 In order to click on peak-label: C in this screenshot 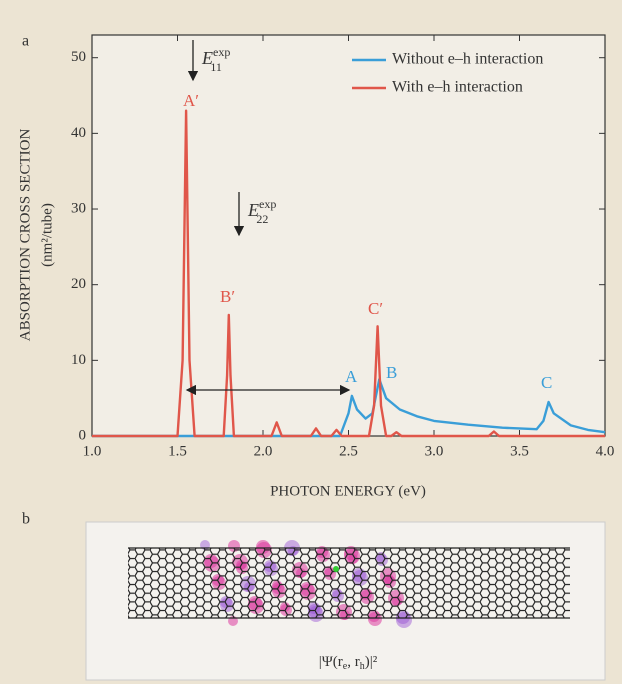, I will do `click(546, 382)`.